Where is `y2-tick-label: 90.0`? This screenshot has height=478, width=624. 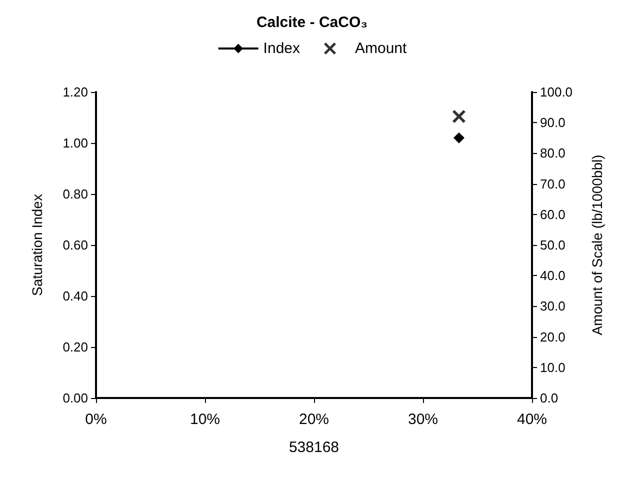 y2-tick-label: 90.0 is located at coordinates (553, 122).